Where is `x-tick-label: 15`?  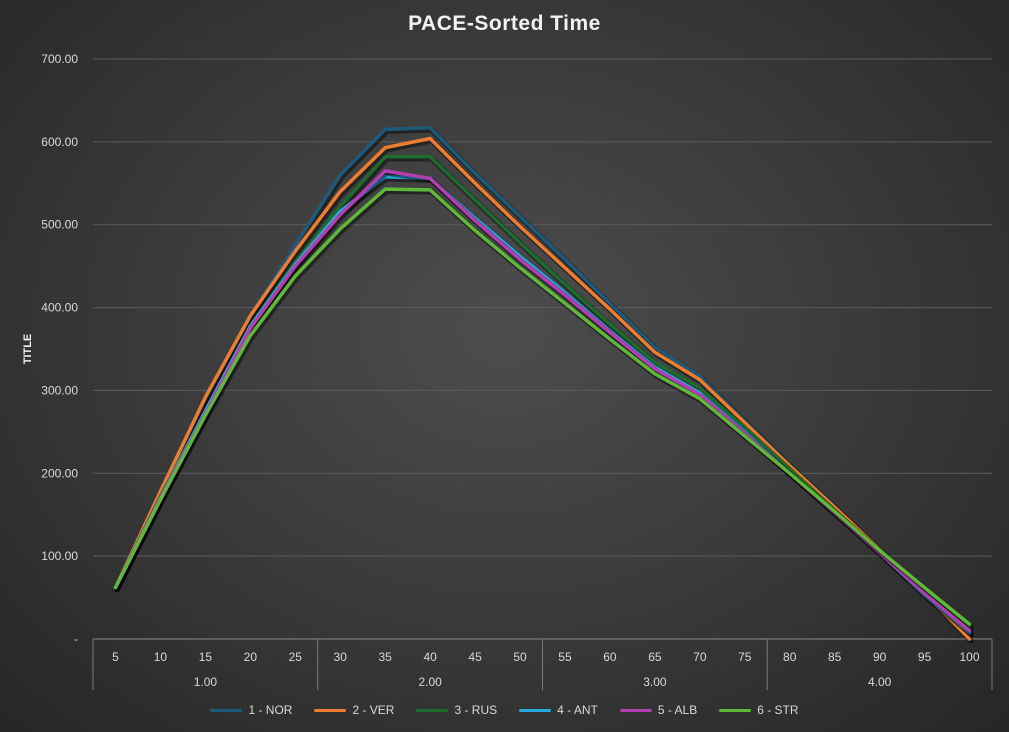 x-tick-label: 15 is located at coordinates (206, 657).